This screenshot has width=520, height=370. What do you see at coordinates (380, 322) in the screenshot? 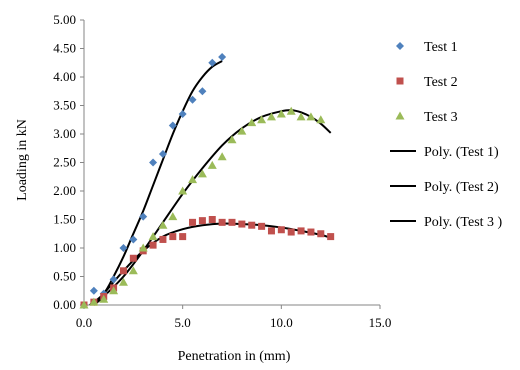
I see `x-tick-label: 15.0` at bounding box center [380, 322].